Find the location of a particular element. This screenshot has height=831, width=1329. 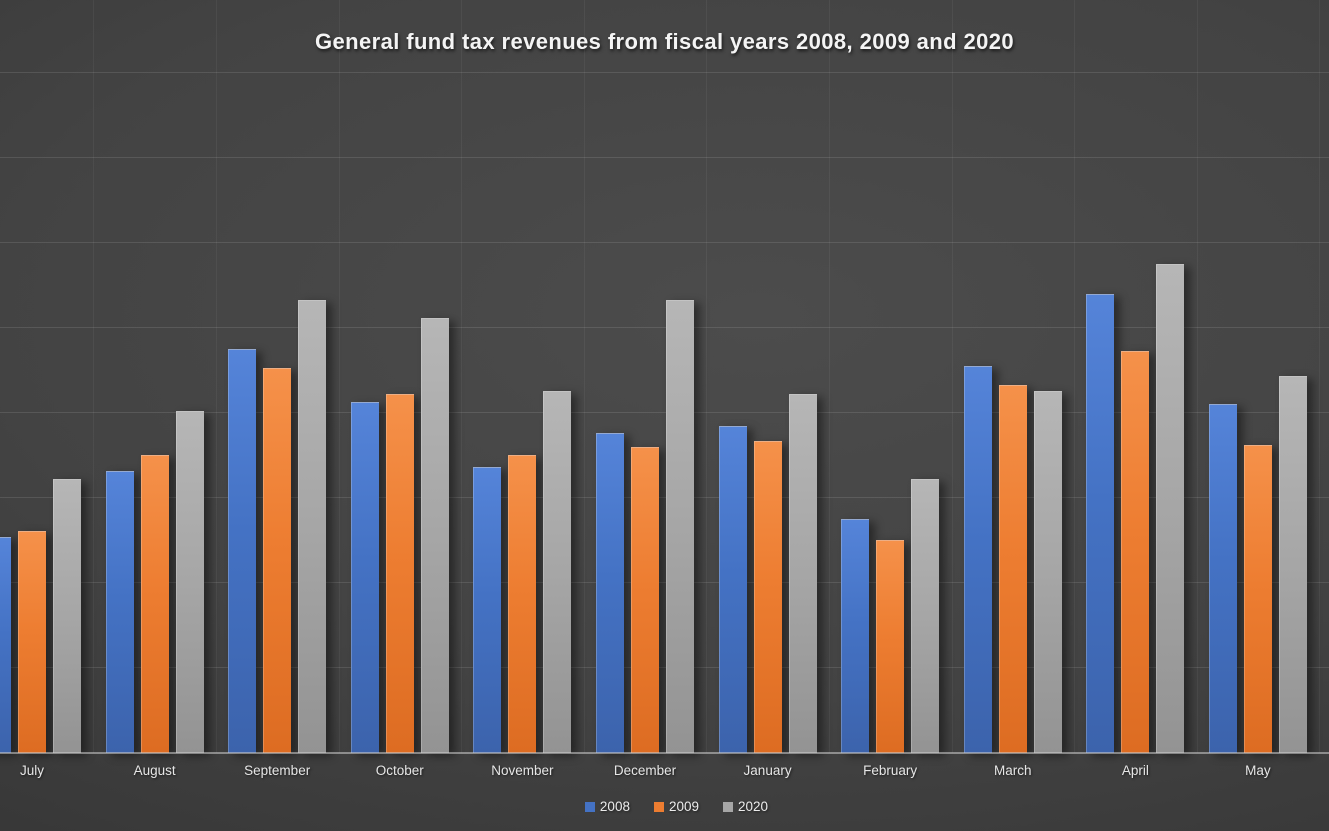

bar-2009-april is located at coordinates (1135, 551).